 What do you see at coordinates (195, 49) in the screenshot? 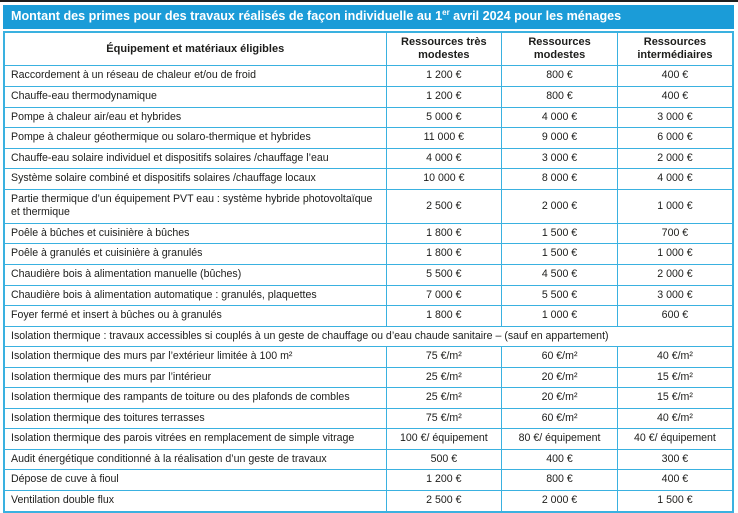
I see `column-header-equipment: Équipement et matériaux éligibles` at bounding box center [195, 49].